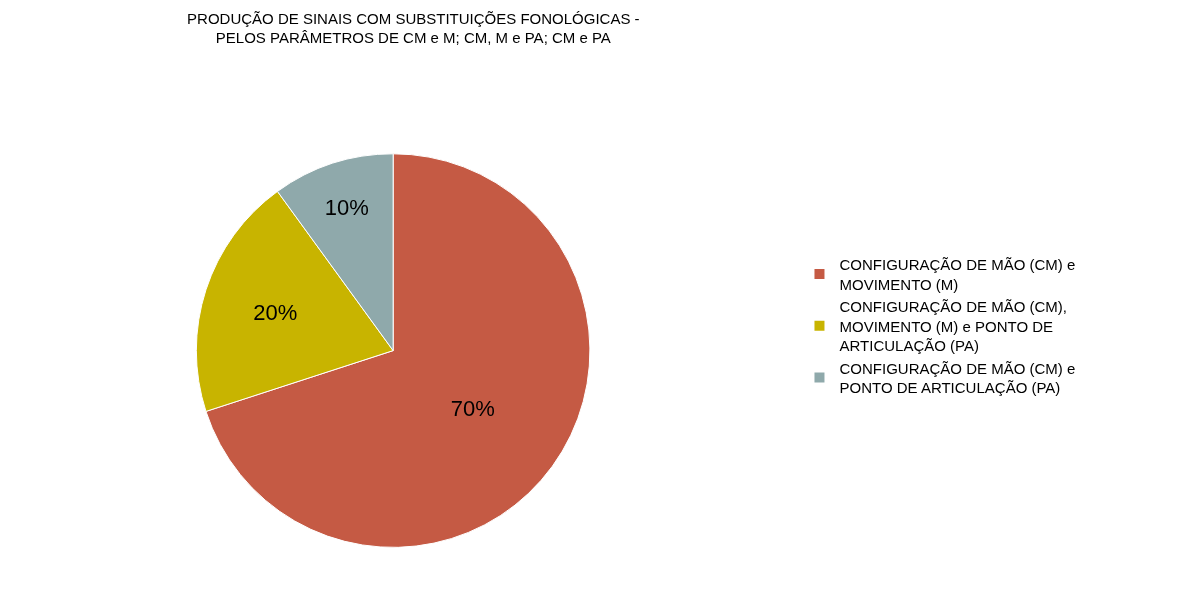 This screenshot has height=592, width=1181. What do you see at coordinates (472, 408) in the screenshot?
I see `data-label: 70%` at bounding box center [472, 408].